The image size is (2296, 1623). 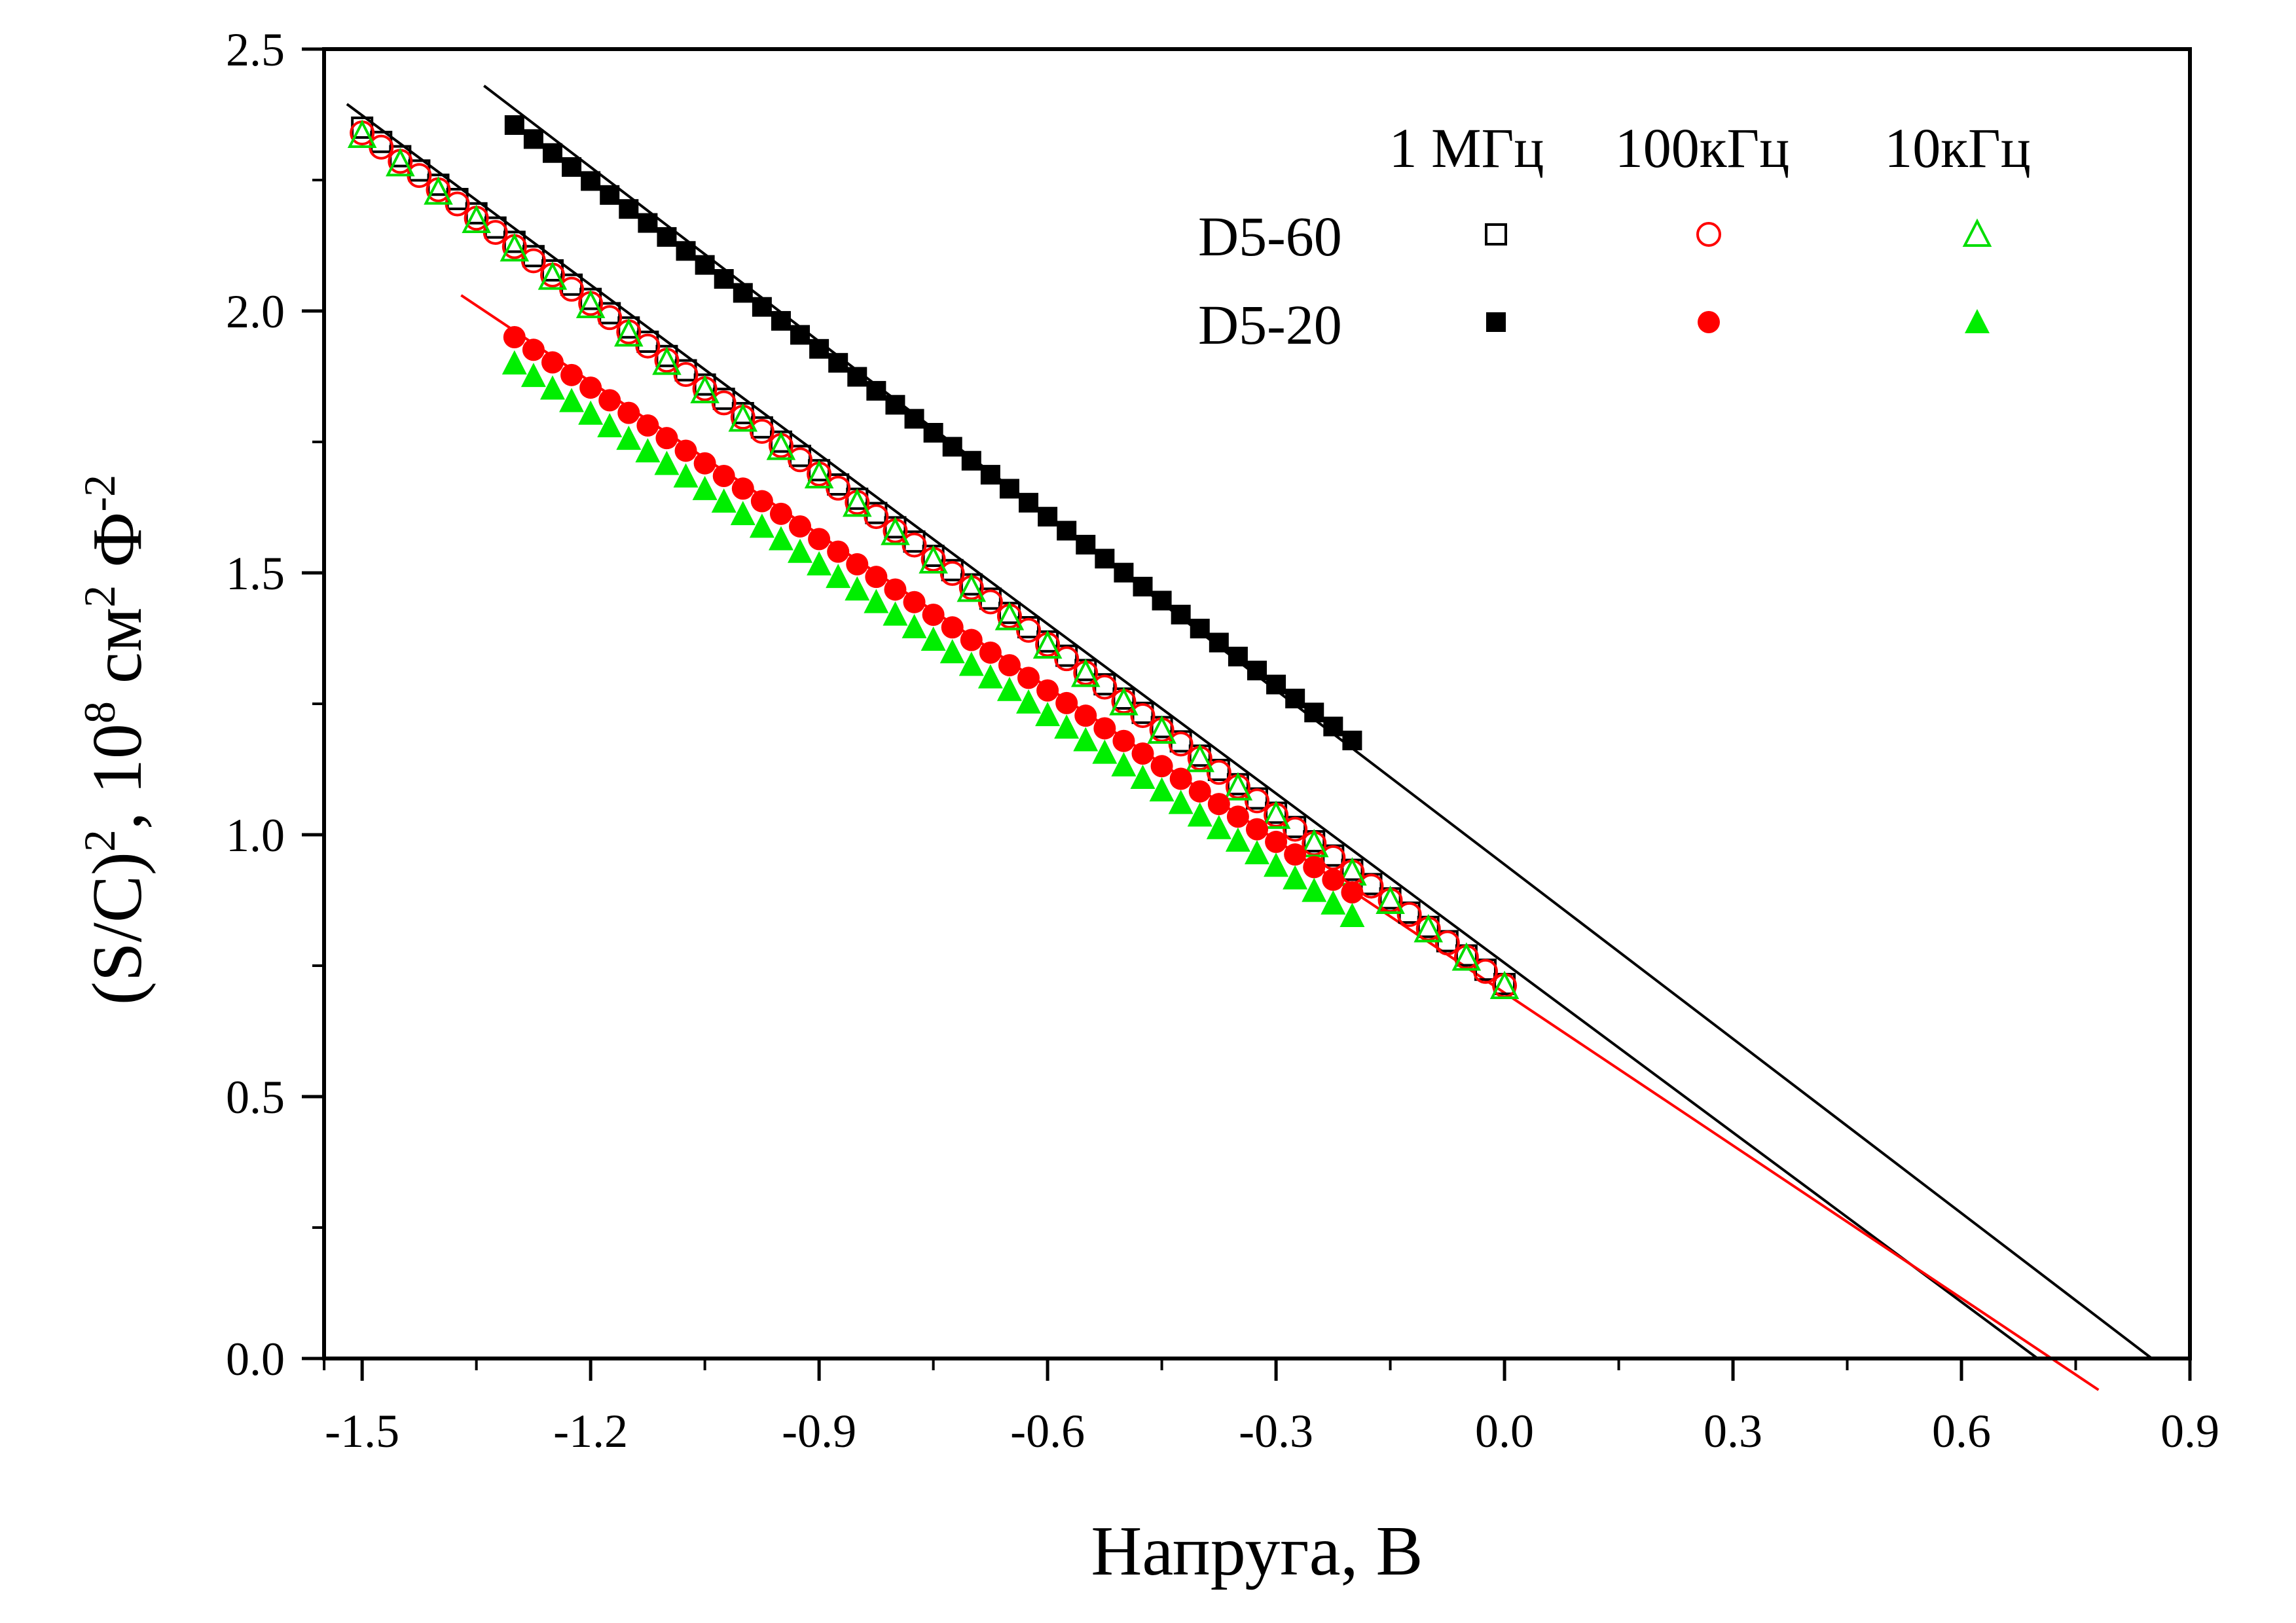 I want to click on legend-row-d5-60: D5-60, so click(x=1270, y=236).